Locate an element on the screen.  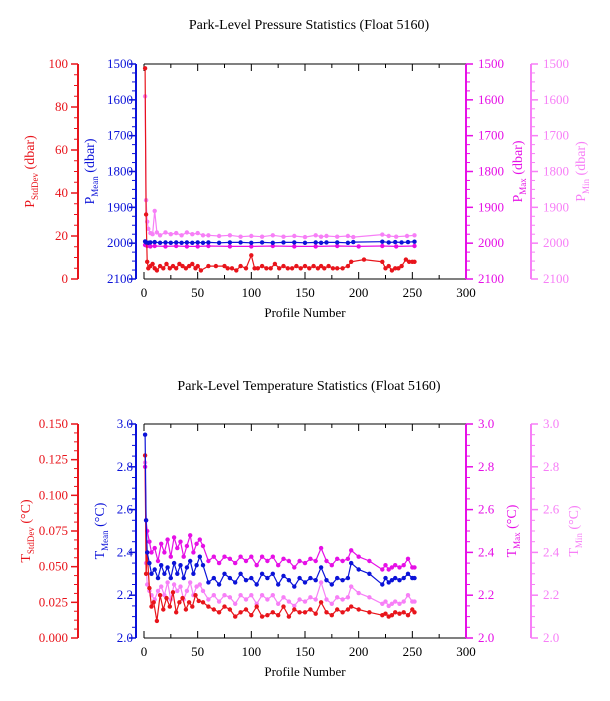
y-axis-label-unit: (°C) is located at coordinates (574, 519).